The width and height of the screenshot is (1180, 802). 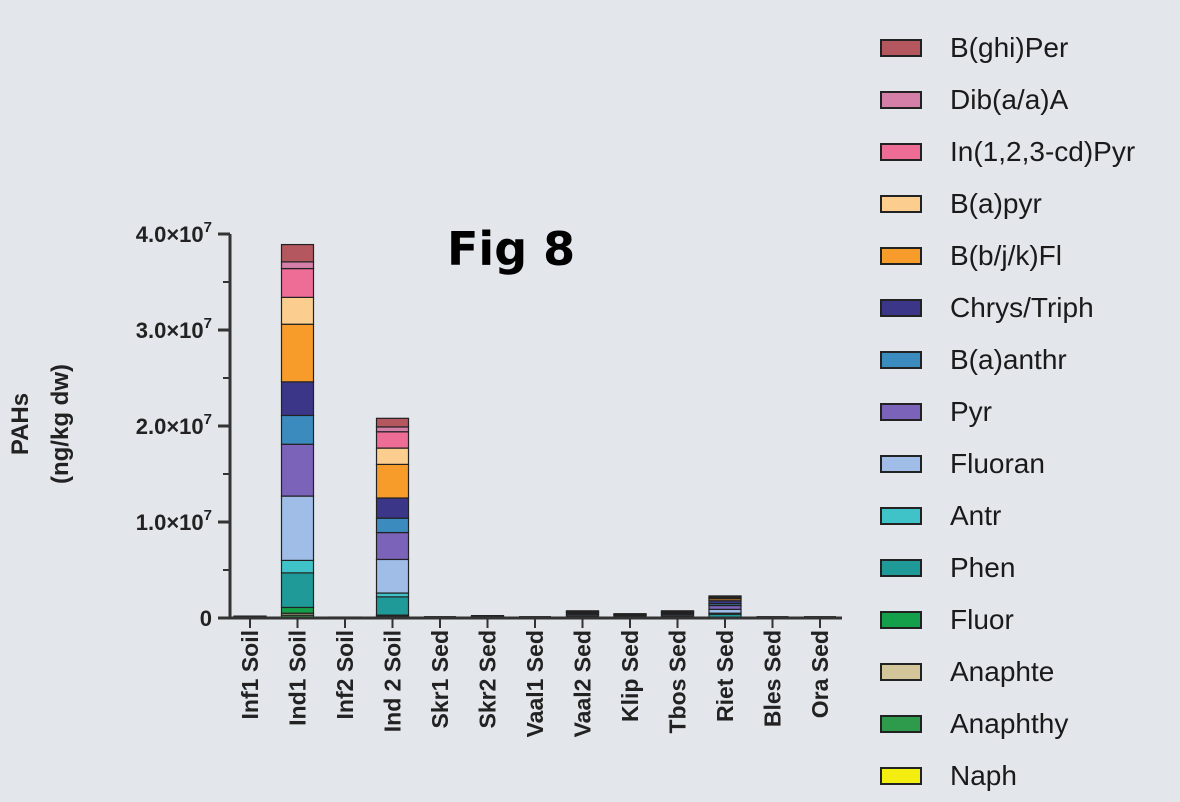 I want to click on x-tick-label: Klip Sed, so click(x=630, y=676).